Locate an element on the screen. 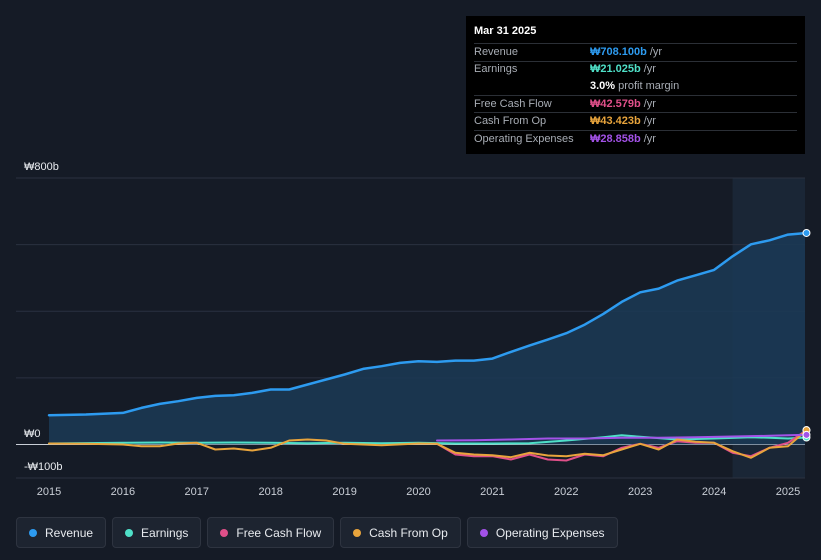 The width and height of the screenshot is (821, 560). operating-expenses-endpoint is located at coordinates (806, 434).